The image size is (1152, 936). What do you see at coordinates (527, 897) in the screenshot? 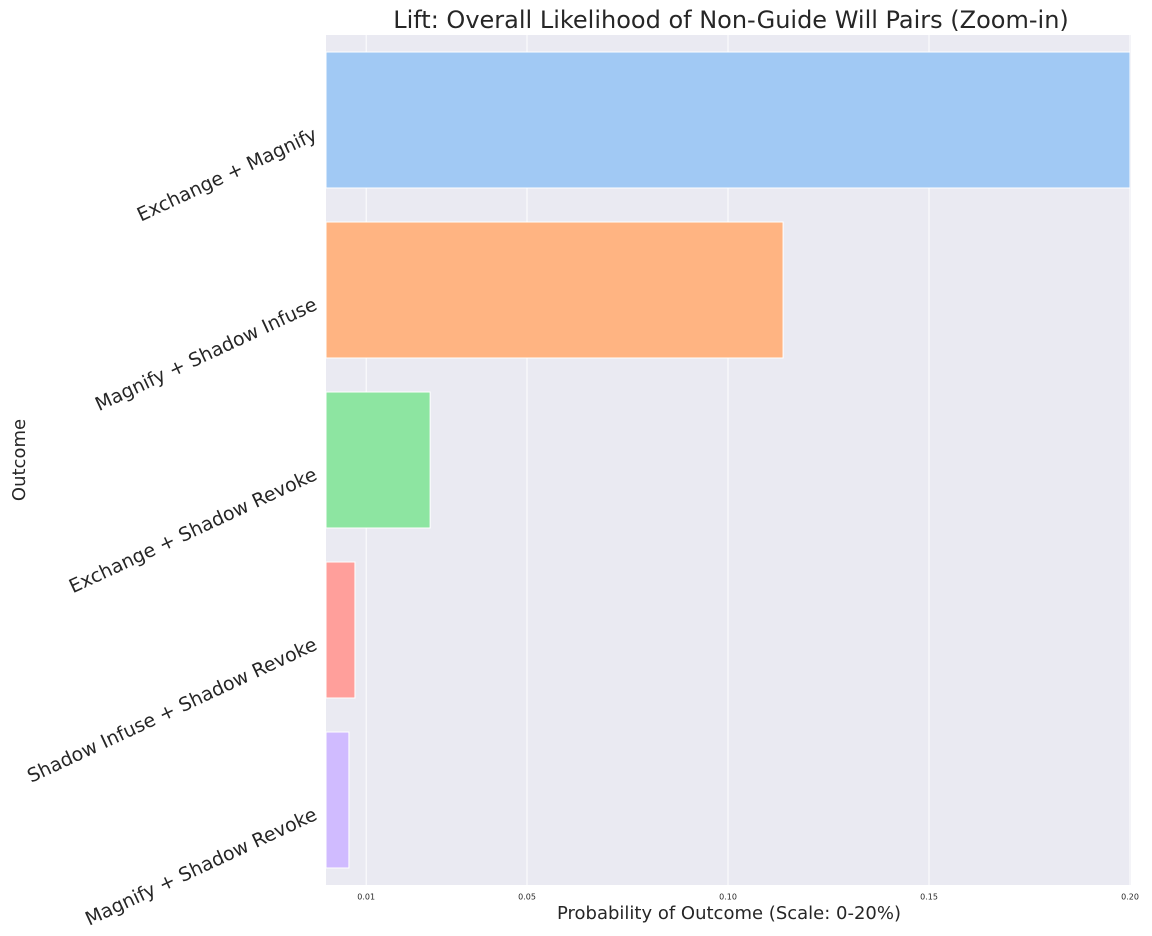
I see `x-tick-label: 0.05` at bounding box center [527, 897].